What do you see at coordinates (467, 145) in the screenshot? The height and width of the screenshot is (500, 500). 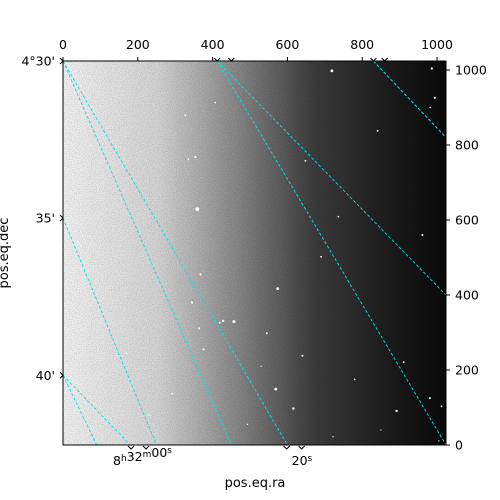 I see `right-tick-label-800: 800` at bounding box center [467, 145].